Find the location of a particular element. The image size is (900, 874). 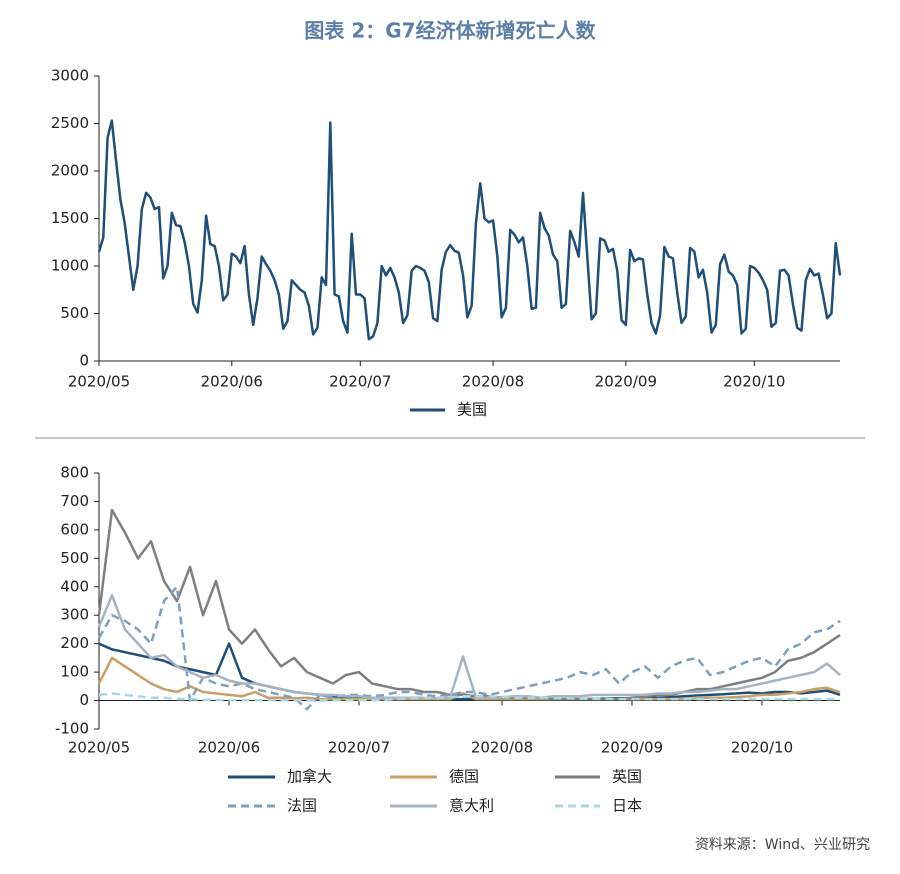

y-tick-label: 400 is located at coordinates (74, 586).